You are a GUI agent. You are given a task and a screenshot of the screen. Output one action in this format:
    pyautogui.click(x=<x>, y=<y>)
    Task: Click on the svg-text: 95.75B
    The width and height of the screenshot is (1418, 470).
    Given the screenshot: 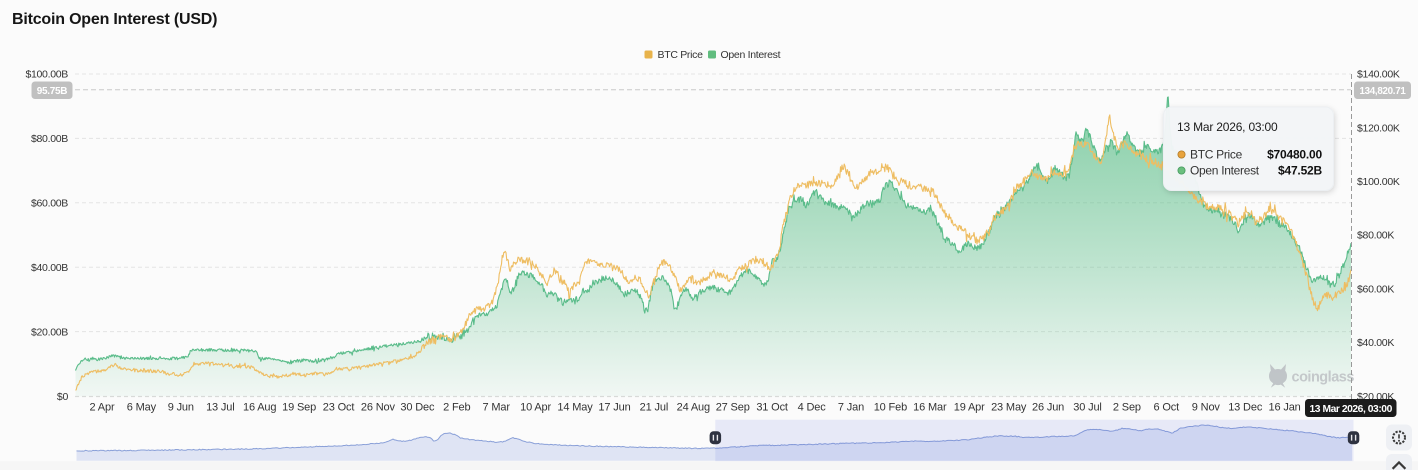 What is the action you would take?
    pyautogui.click(x=52, y=91)
    